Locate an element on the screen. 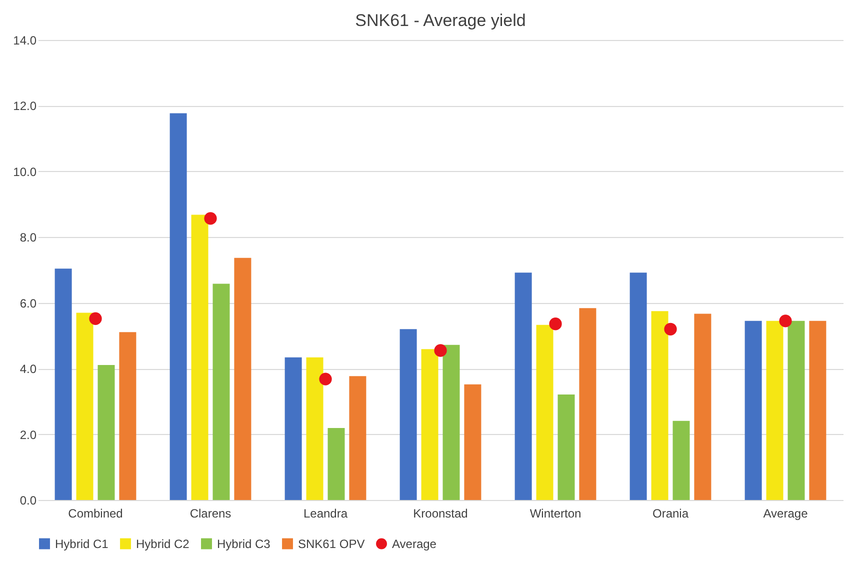 This screenshot has height=562, width=855. legend-label: Hybrid C2 is located at coordinates (163, 543).